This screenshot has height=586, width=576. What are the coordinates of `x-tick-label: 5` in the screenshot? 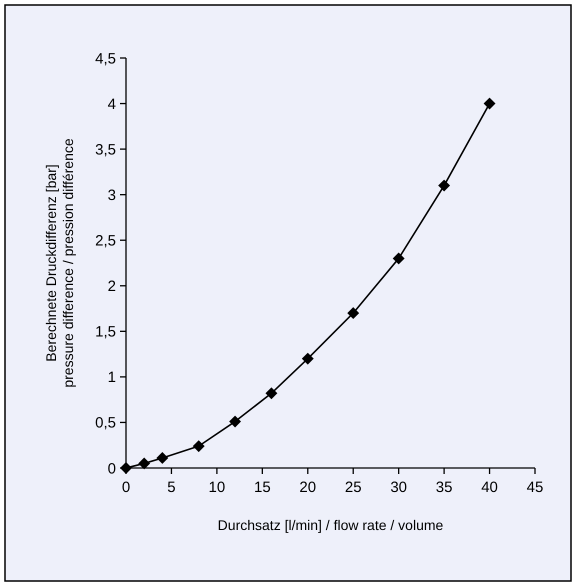 It's located at (171, 487).